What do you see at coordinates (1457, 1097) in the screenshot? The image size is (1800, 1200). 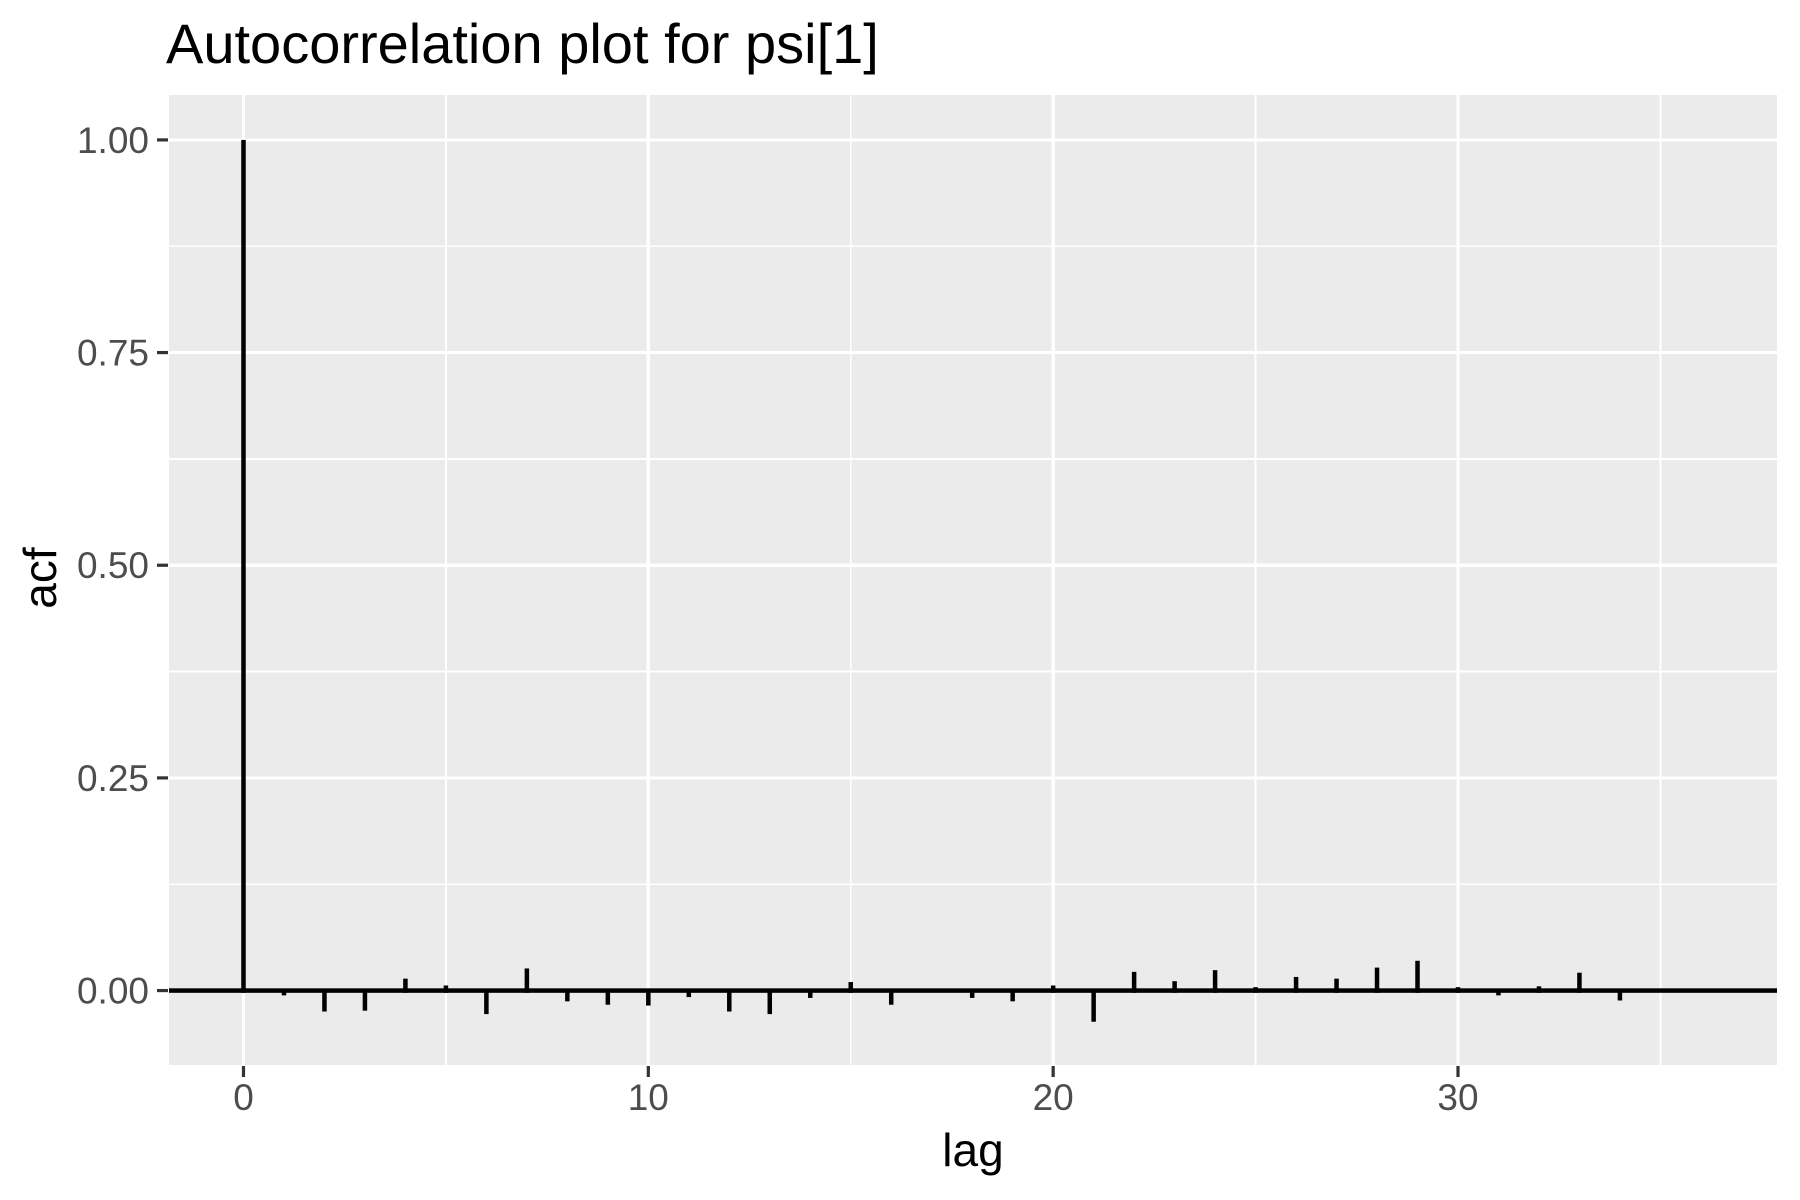 I see `x-tick-label: 30` at bounding box center [1457, 1097].